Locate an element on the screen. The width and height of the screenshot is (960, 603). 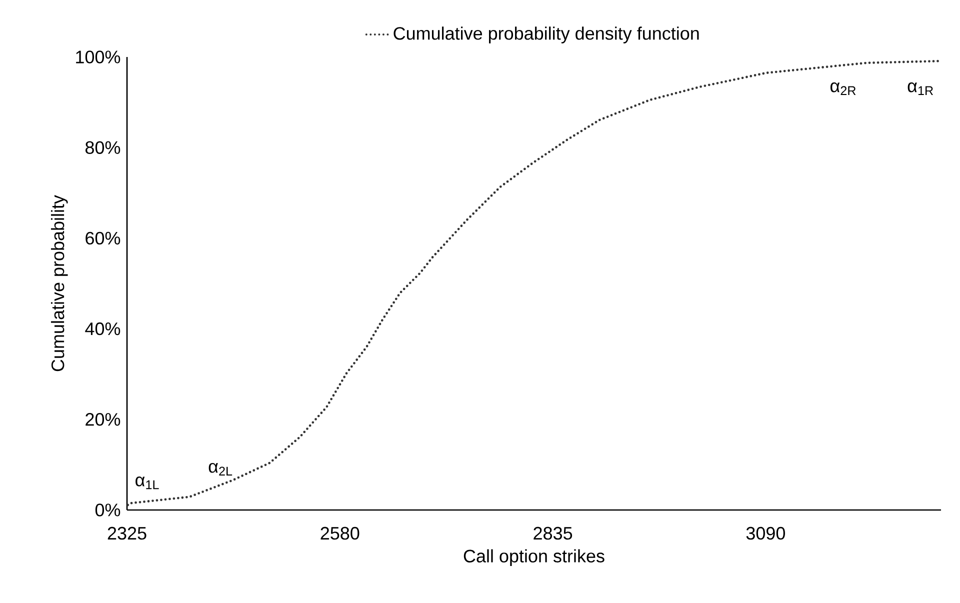
annotation: α$_{1L}$ is located at coordinates (147, 483).